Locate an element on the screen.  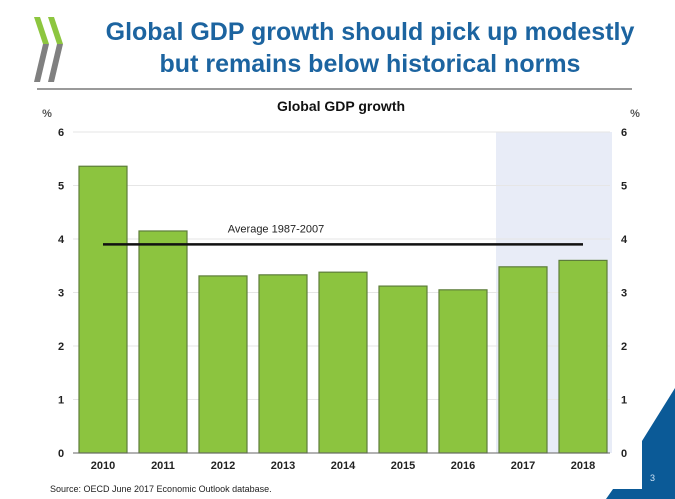
y-tick-label-right: 2 is located at coordinates (624, 347).